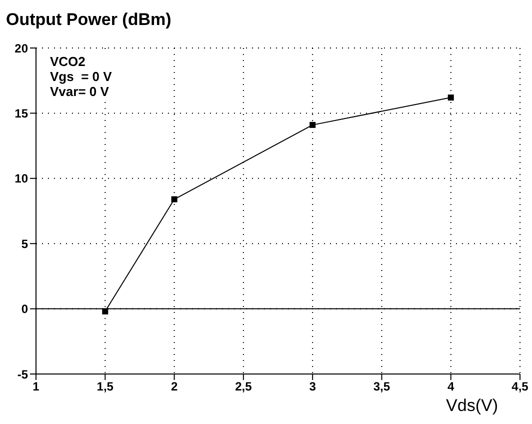 This screenshot has height=424, width=532. What do you see at coordinates (21, 113) in the screenshot?
I see `y-tick-label: 15` at bounding box center [21, 113].